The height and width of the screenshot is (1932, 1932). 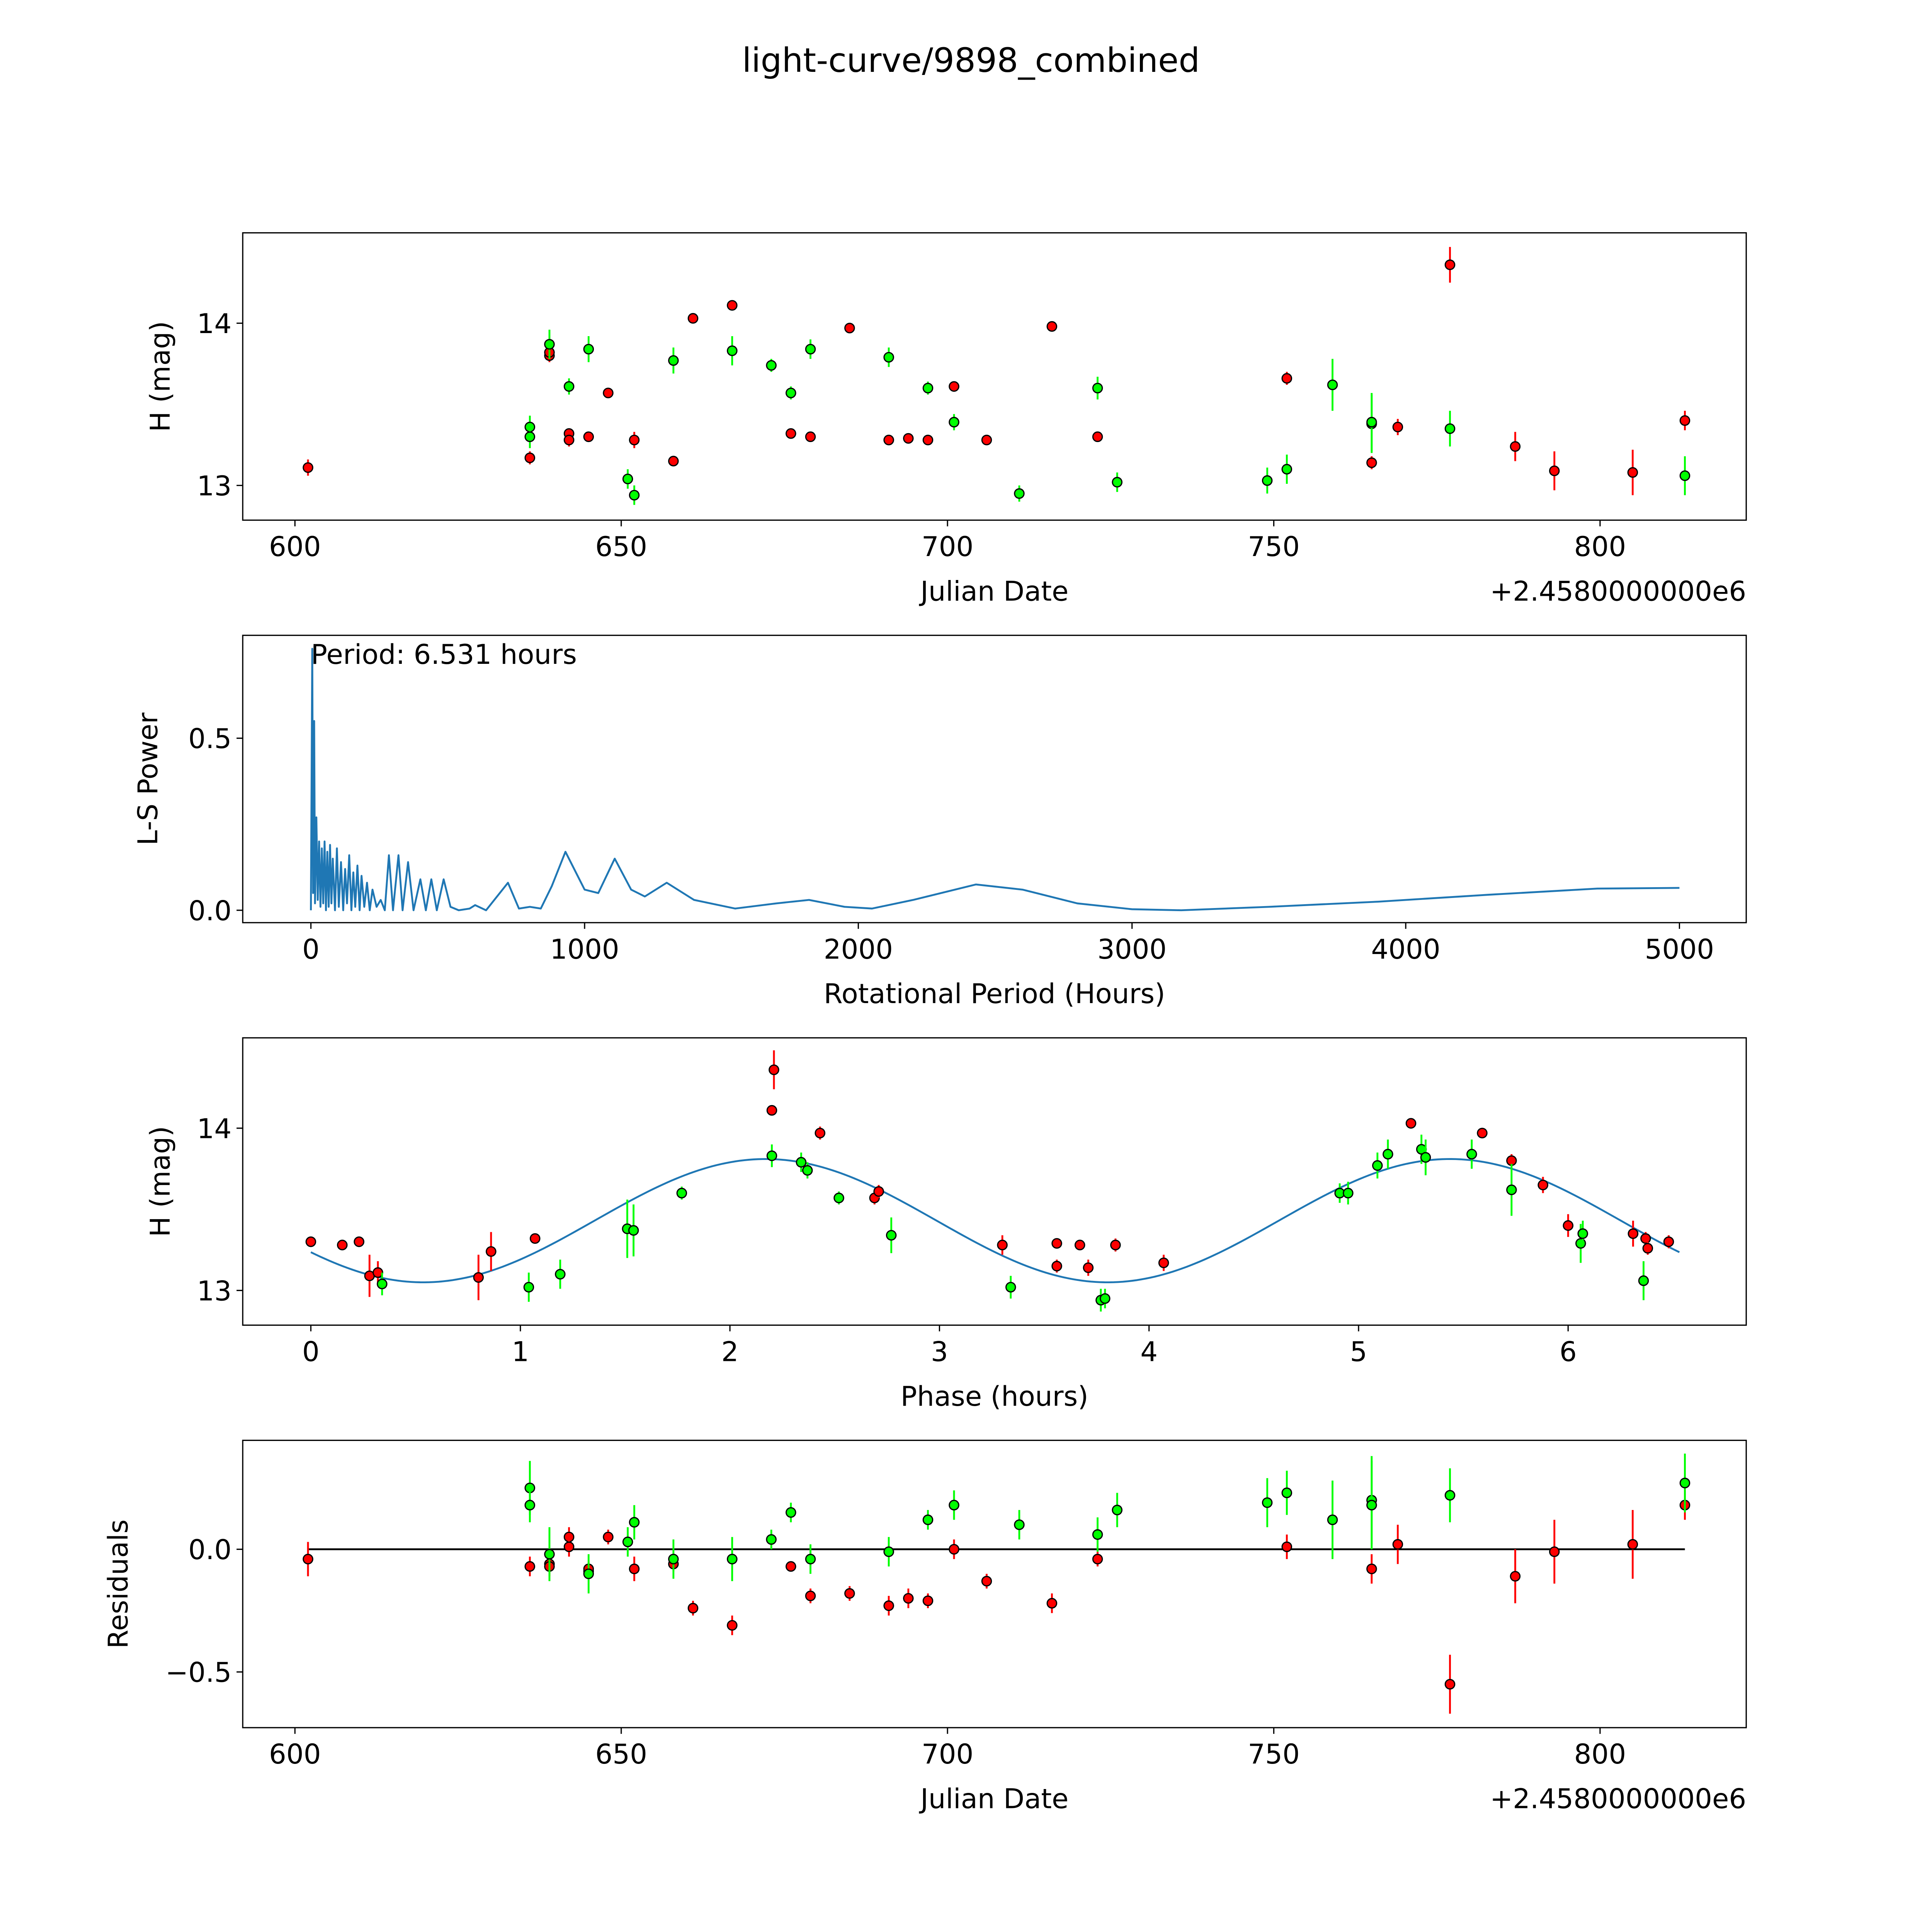 What do you see at coordinates (1405, 949) in the screenshot?
I see `x-tick-label: 4000` at bounding box center [1405, 949].